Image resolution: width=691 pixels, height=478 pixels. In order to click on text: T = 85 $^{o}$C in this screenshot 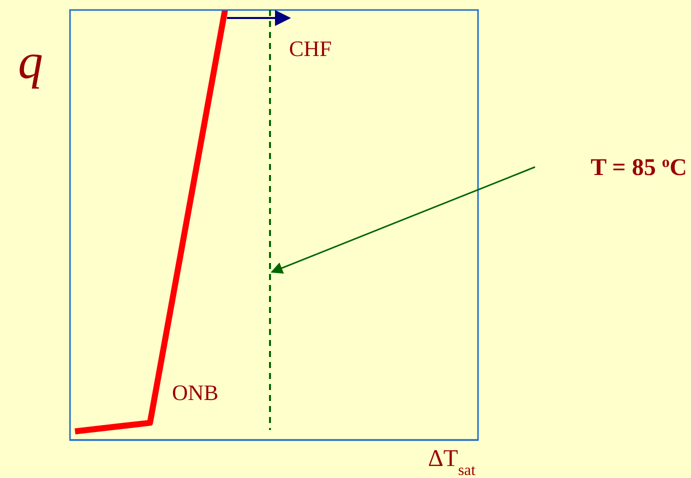, I will do `click(638, 167)`.